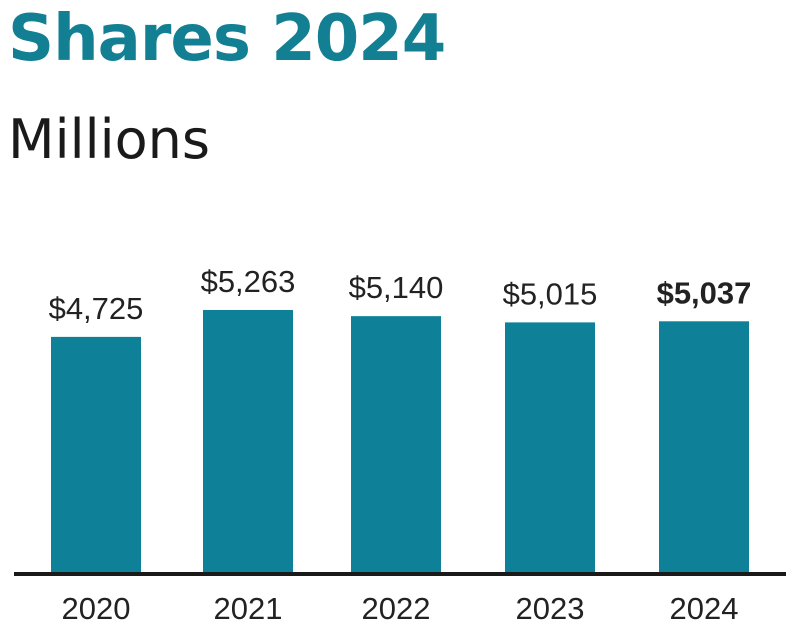 This screenshot has height=635, width=800. What do you see at coordinates (248, 281) in the screenshot?
I see `value-label-2021: $5,263` at bounding box center [248, 281].